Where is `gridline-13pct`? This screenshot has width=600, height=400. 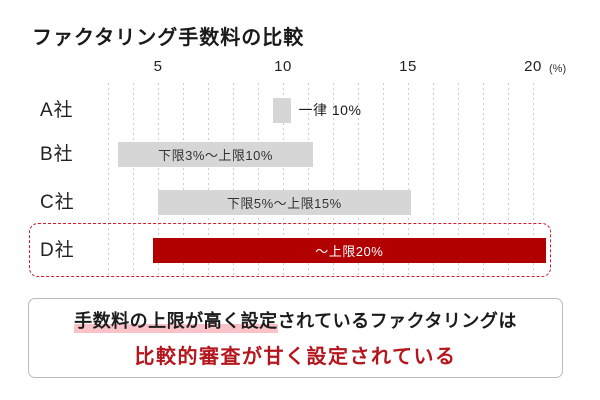 gridline-13pct is located at coordinates (358, 180).